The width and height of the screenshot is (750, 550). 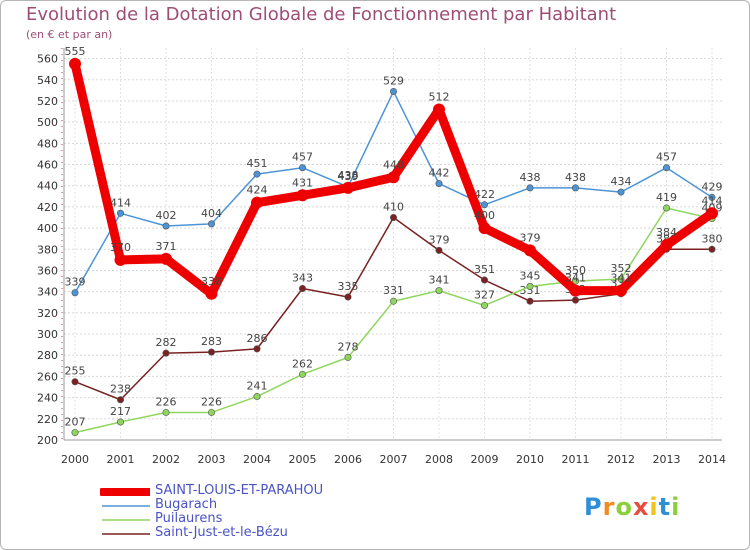 What do you see at coordinates (120, 389) in the screenshot?
I see `data-label-saint-just-et-le-b-zu: 238` at bounding box center [120, 389].